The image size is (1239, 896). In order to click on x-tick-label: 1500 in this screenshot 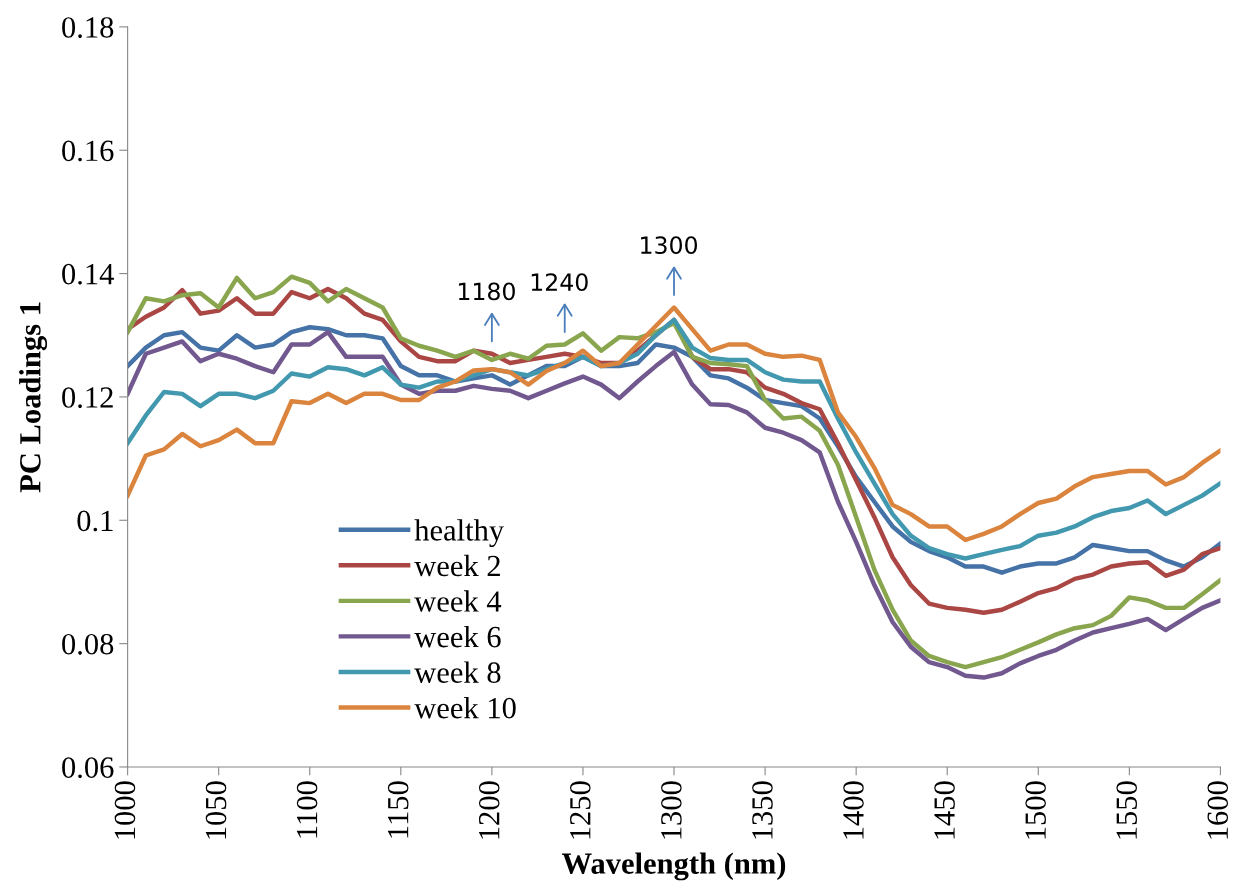, I will do `click(1035, 810)`.